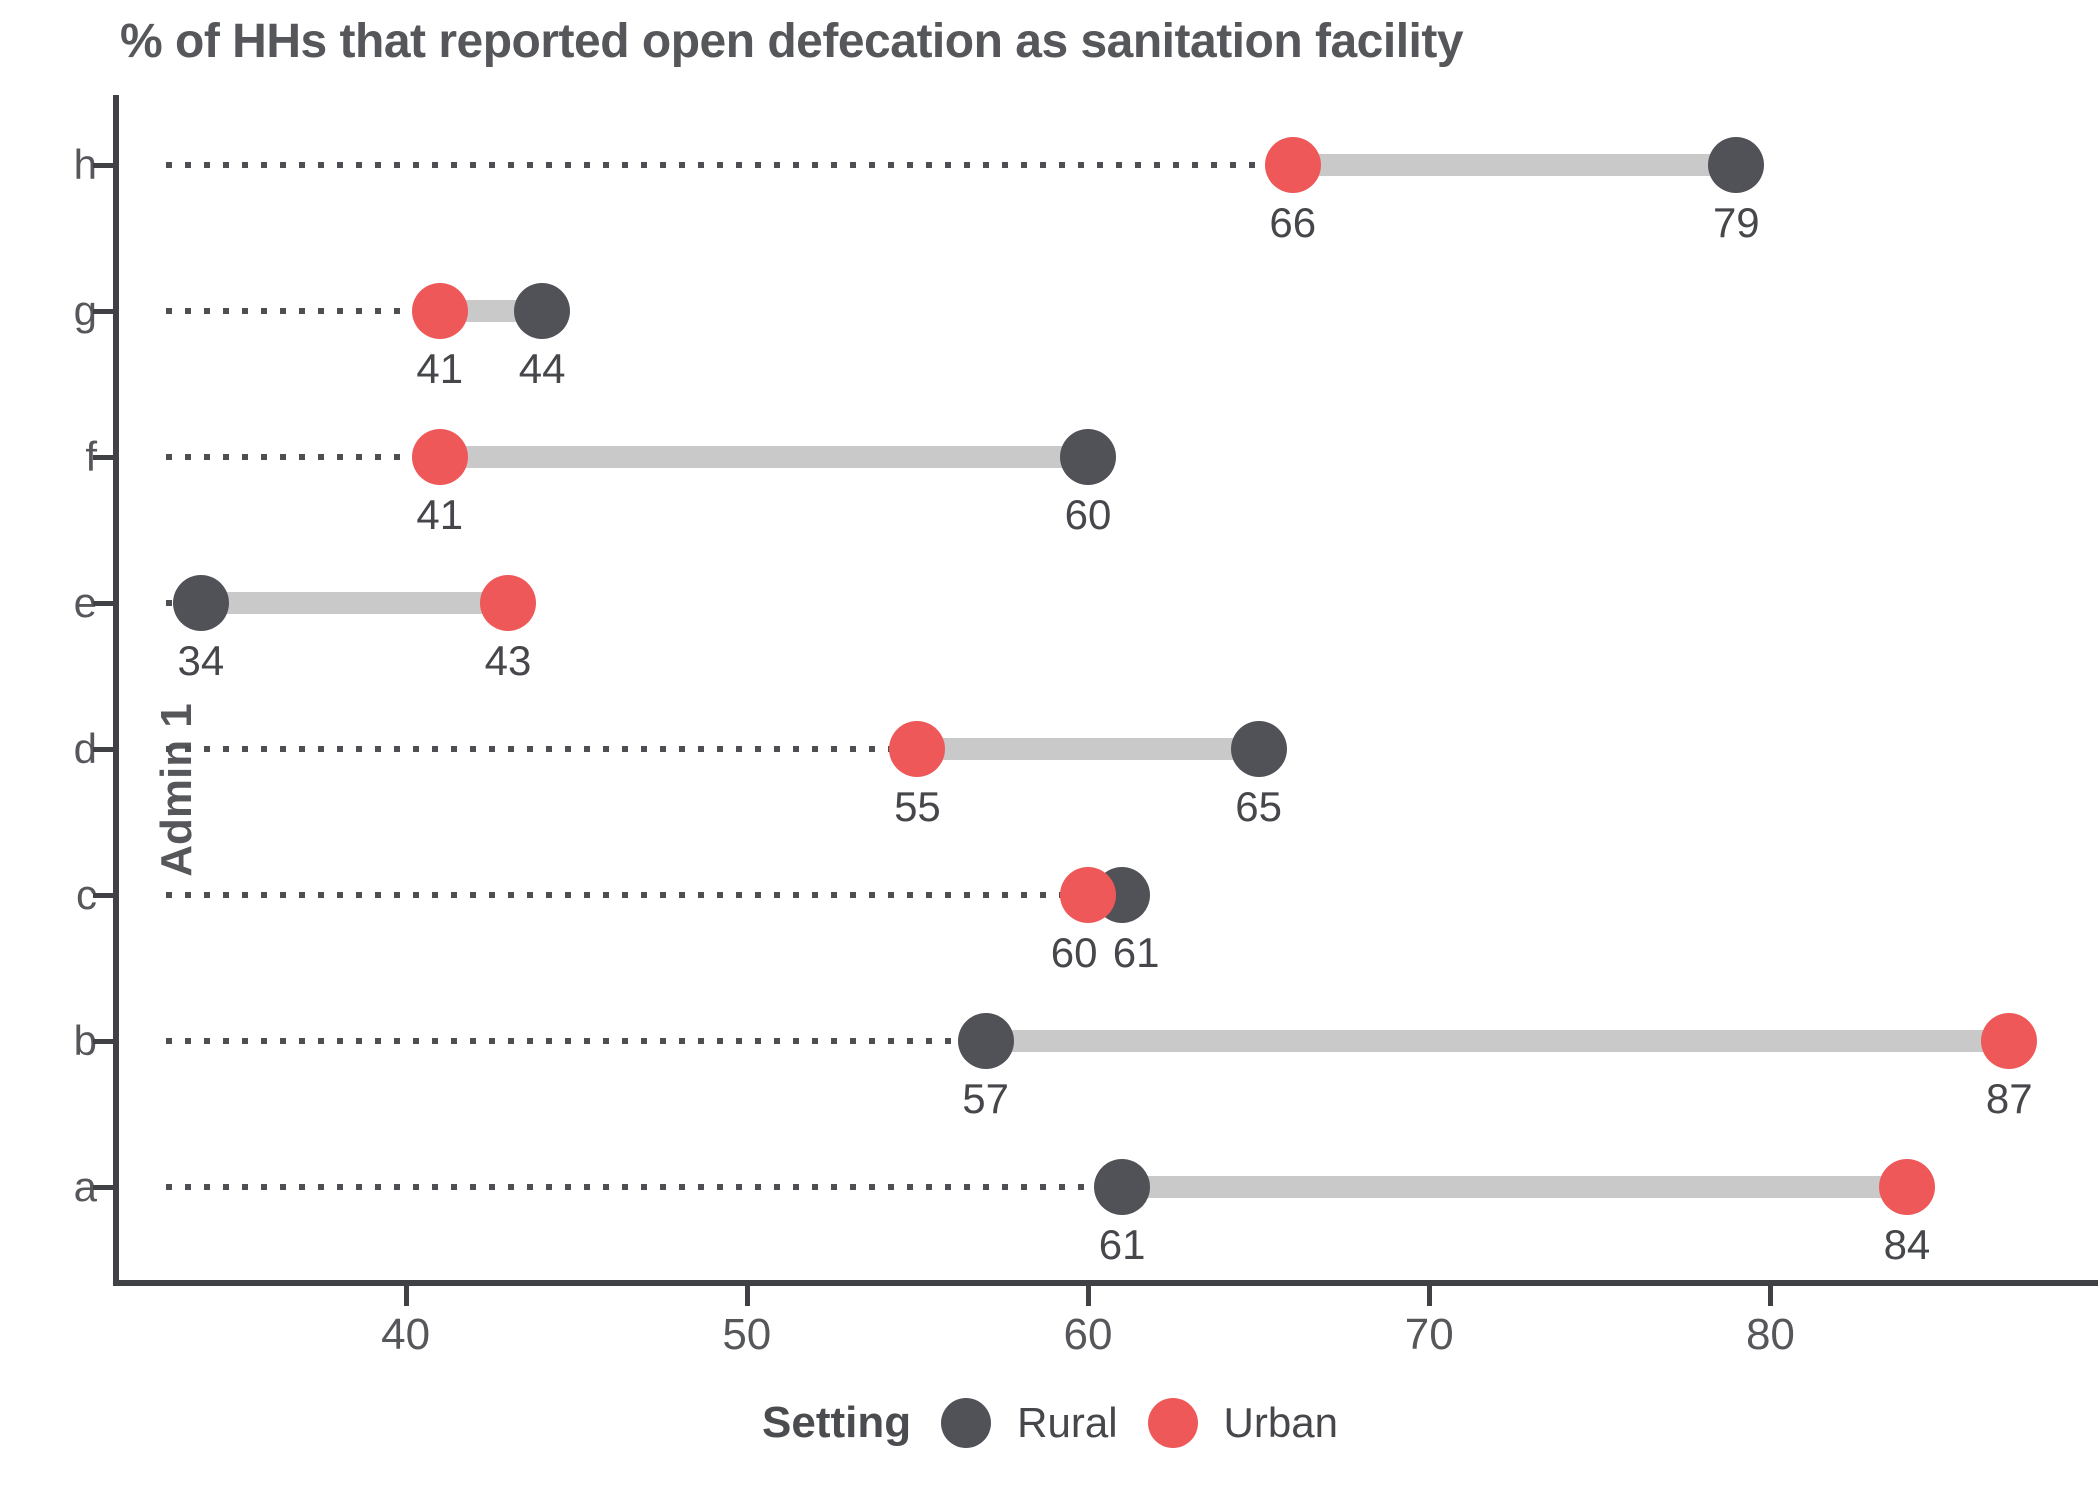 This screenshot has height=1500, width=2100. I want to click on legend-item-rural: Rural, so click(1029, 1423).